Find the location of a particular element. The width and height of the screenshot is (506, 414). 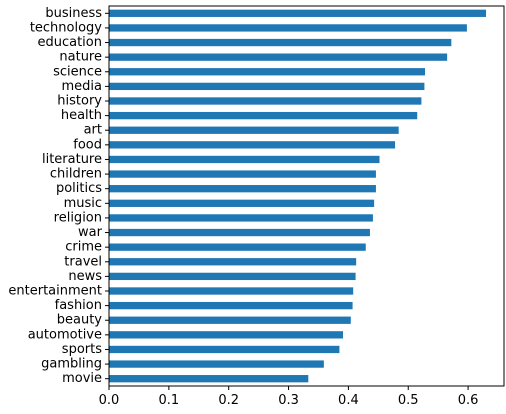

bar-politics is located at coordinates (242, 189).